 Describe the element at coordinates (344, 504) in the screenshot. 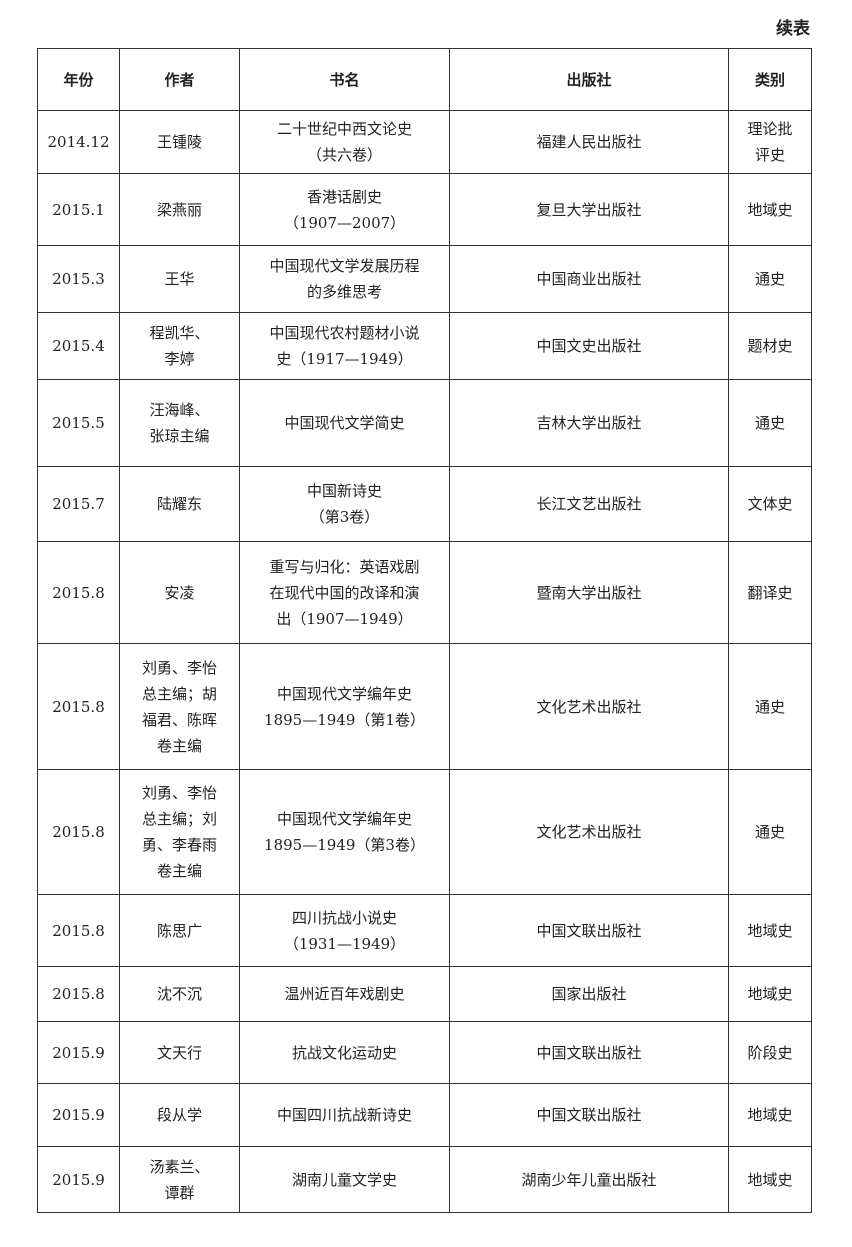

I see `cell-title: 中国新诗史 （第3卷）` at that location.